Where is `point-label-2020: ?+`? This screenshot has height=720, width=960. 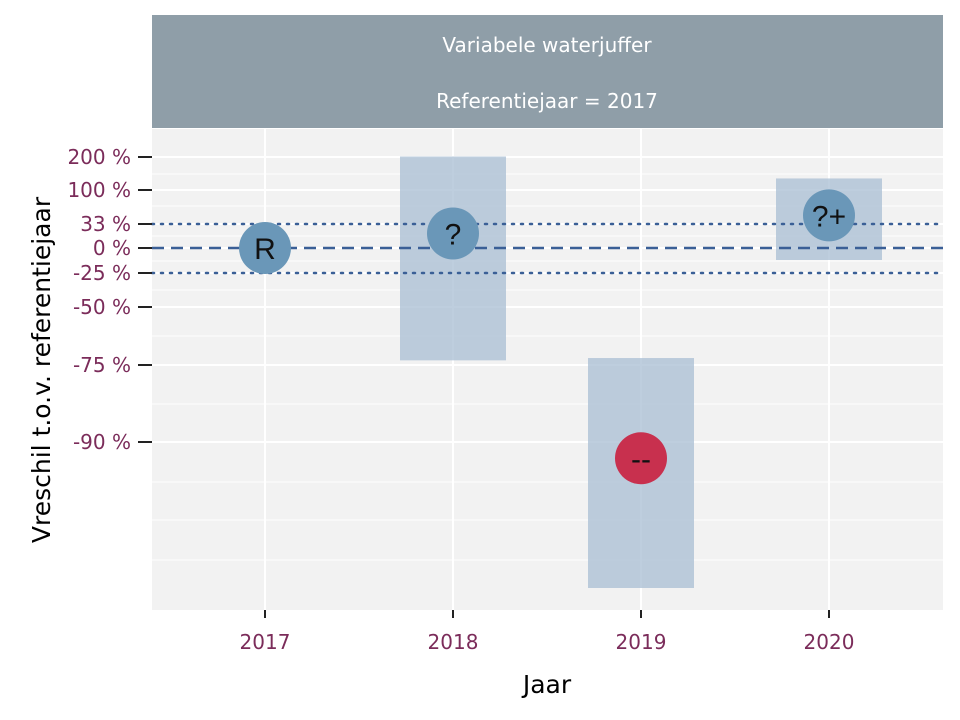
point-label-2020: ?+ is located at coordinates (829, 216).